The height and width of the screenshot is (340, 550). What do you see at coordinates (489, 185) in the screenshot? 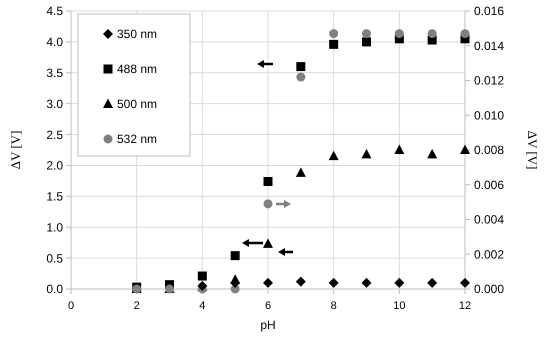
I see `y2-tick-label: 0.006` at bounding box center [489, 185].